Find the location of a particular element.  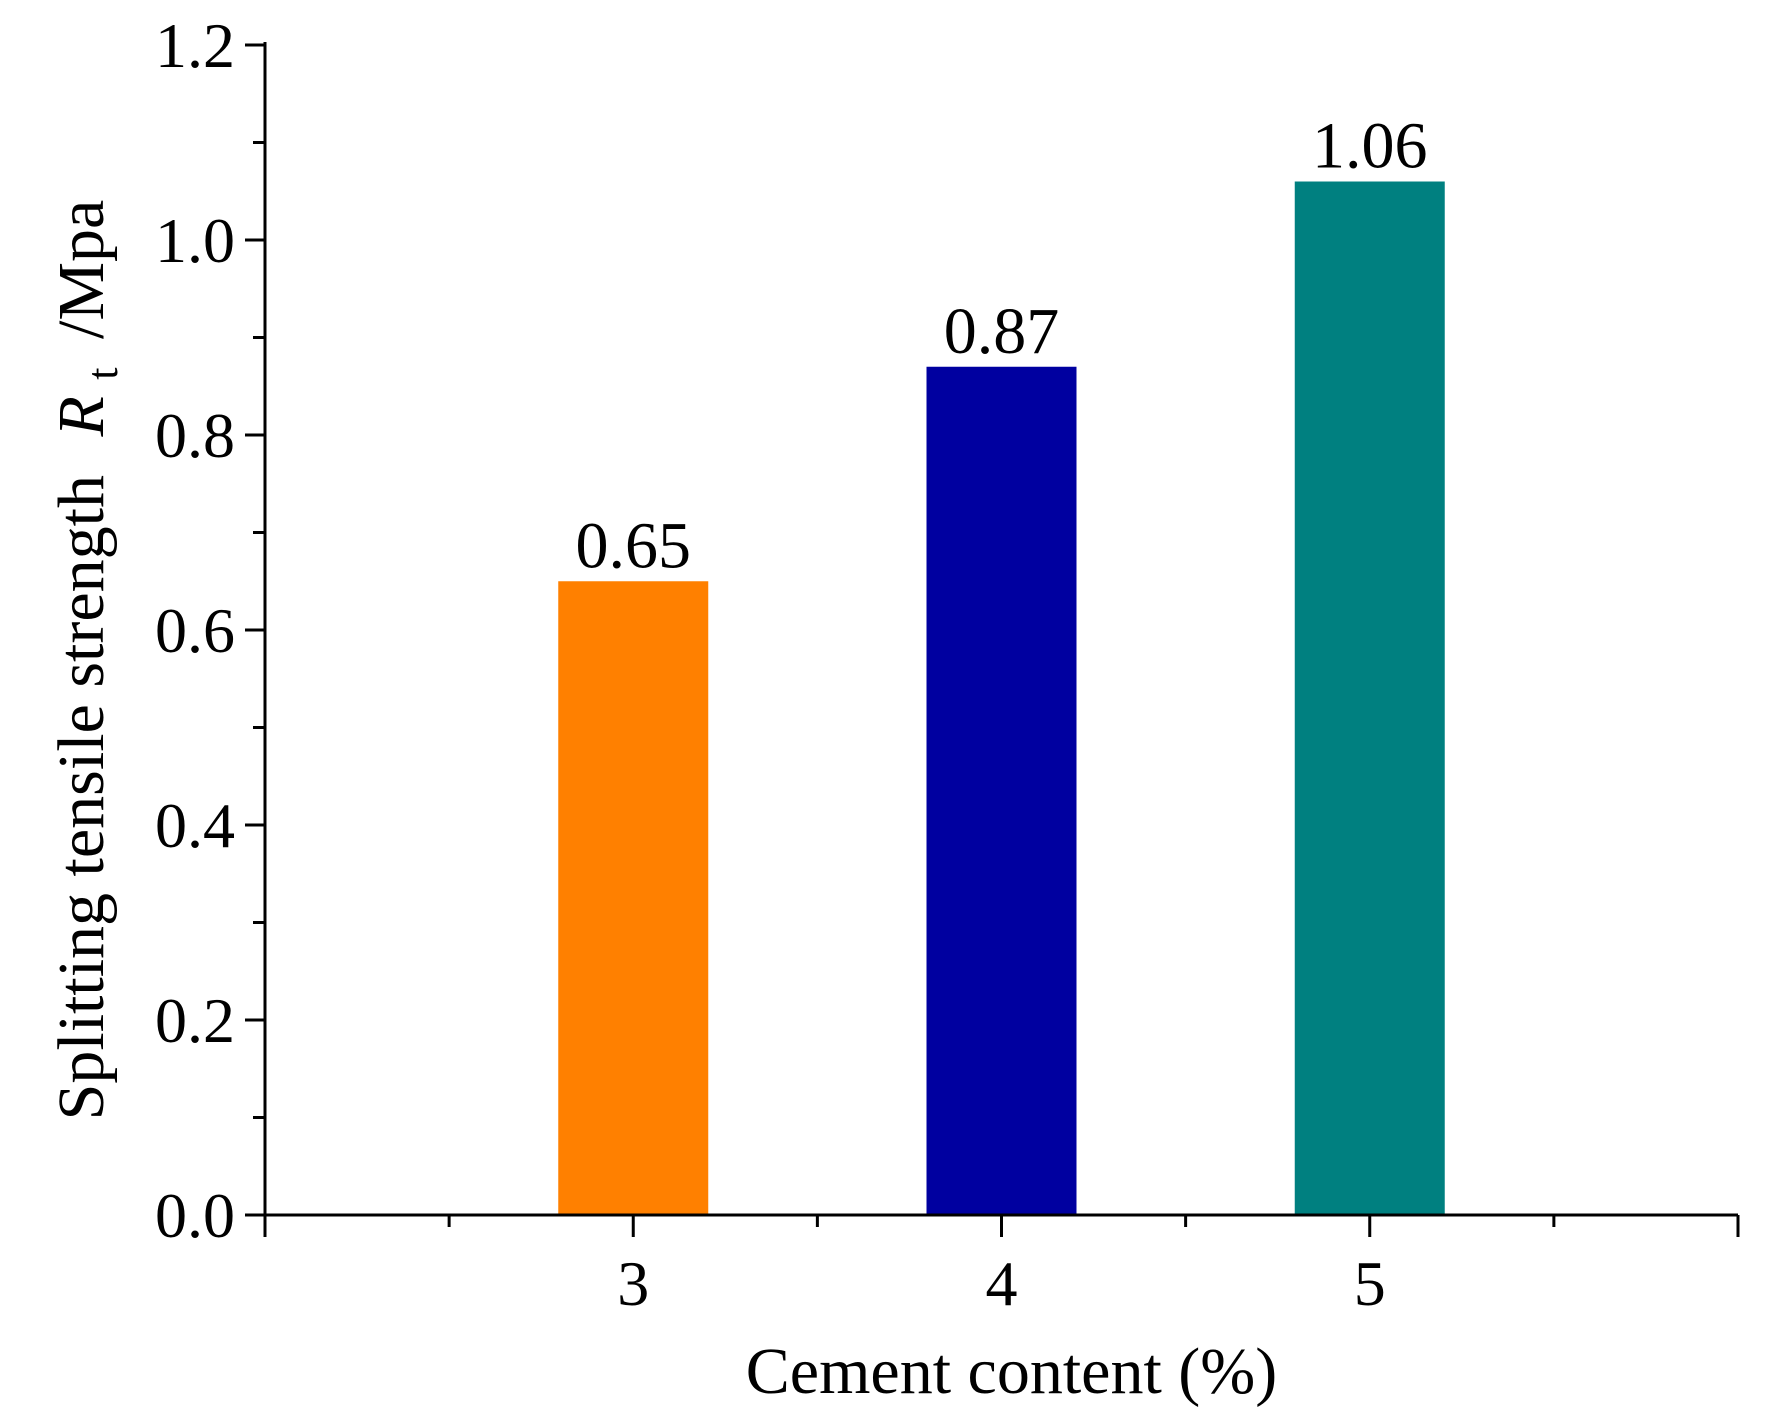

x-axis-ticks: 3 4 5 is located at coordinates (1001, 1267).